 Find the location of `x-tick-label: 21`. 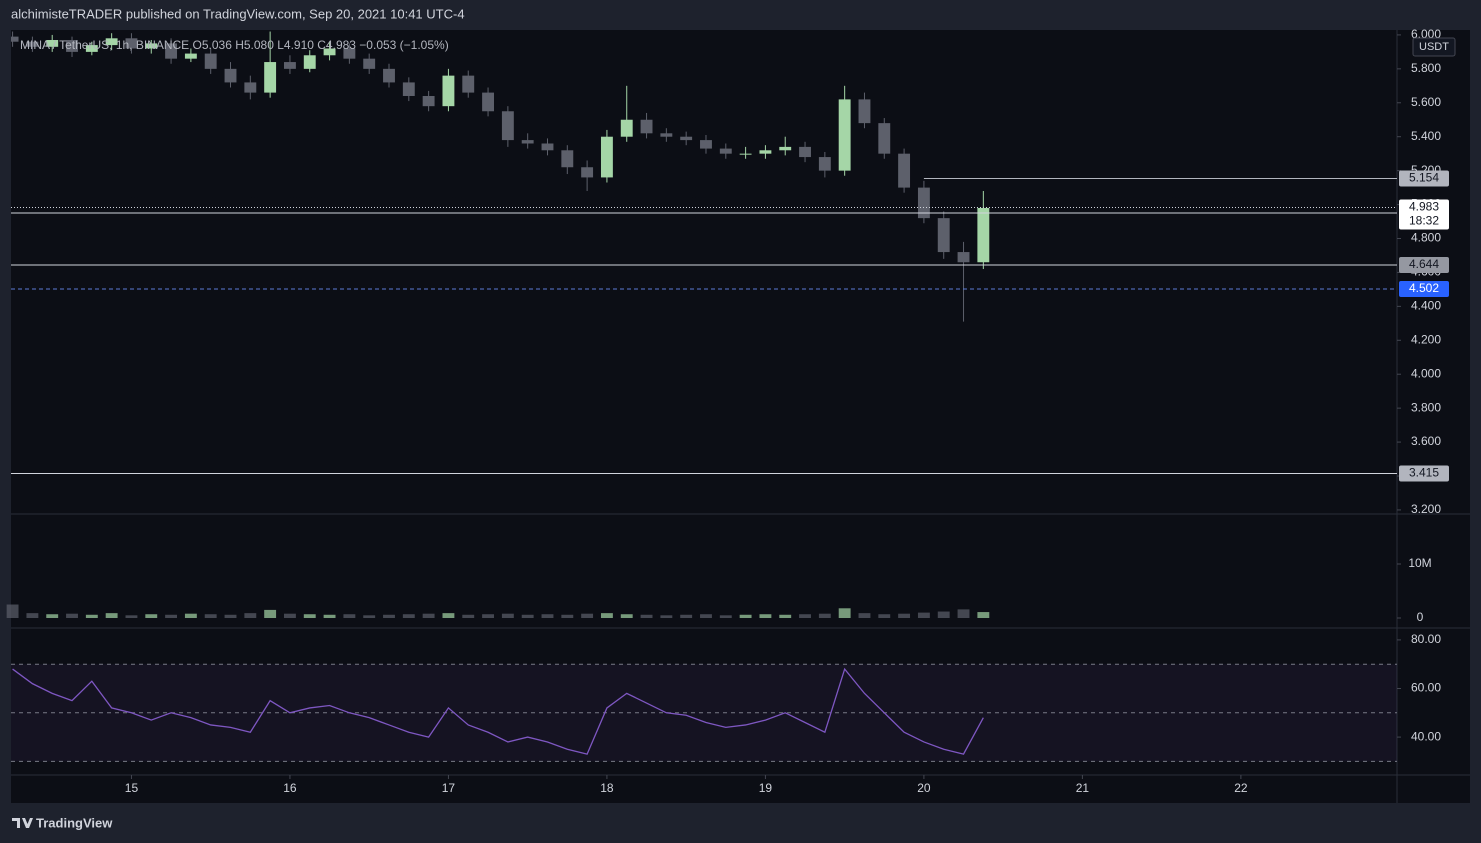

x-tick-label: 21 is located at coordinates (1083, 788).